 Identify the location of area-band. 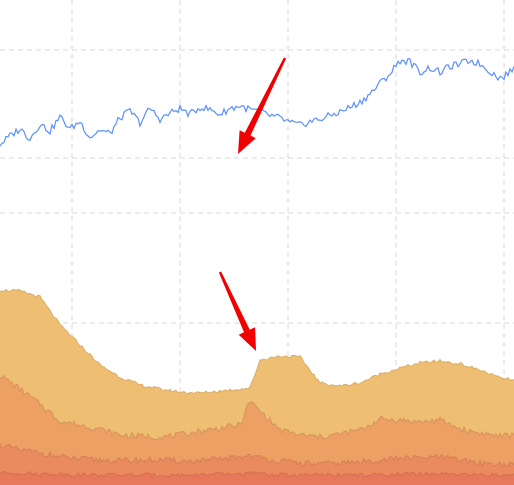
(257, 478).